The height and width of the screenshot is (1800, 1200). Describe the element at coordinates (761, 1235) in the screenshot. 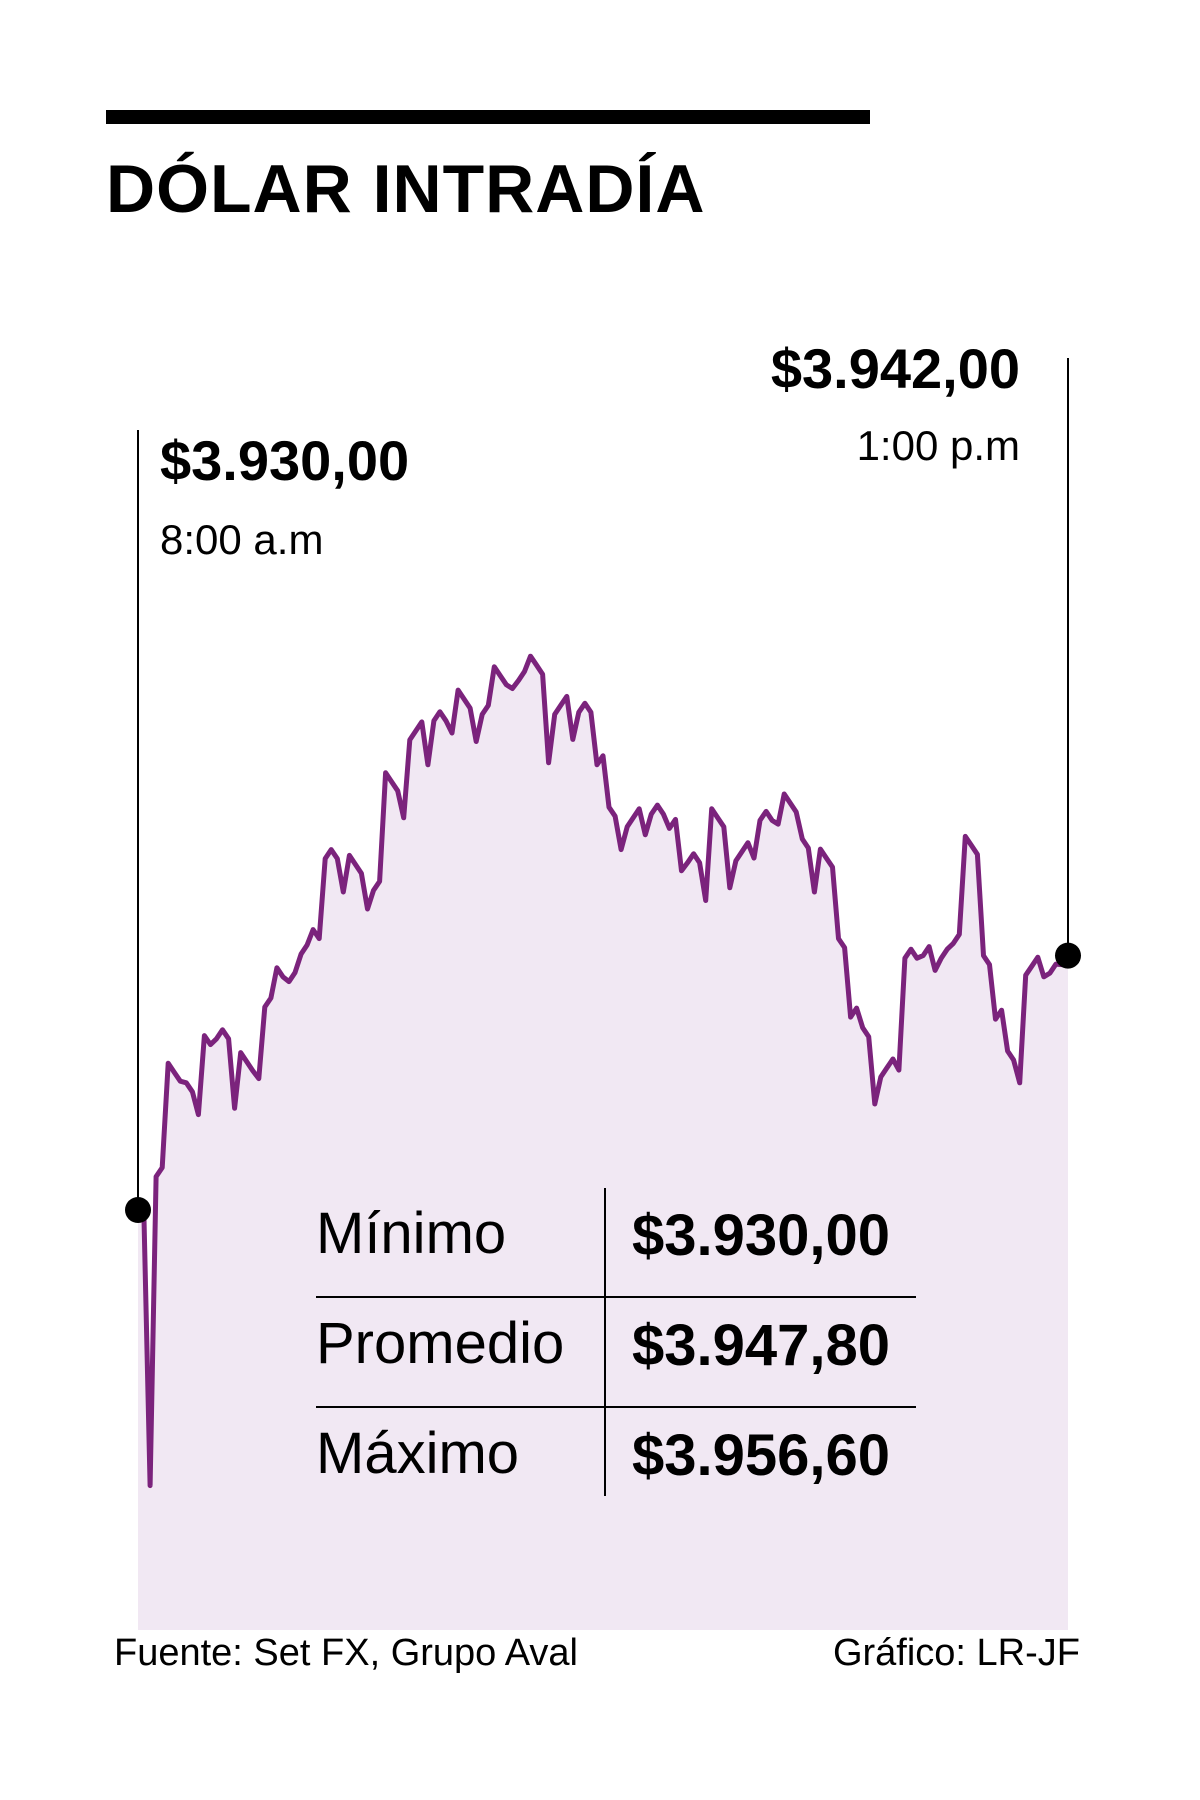

I see `stat-value: $3.930,00` at that location.